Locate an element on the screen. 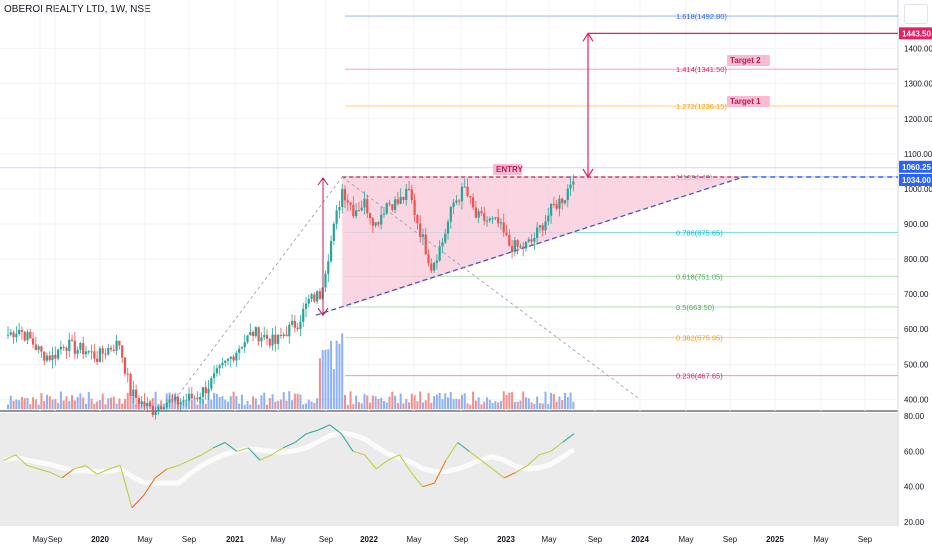 Image resolution: width=932 pixels, height=550 pixels. fib-trend-line is located at coordinates (258, 288).